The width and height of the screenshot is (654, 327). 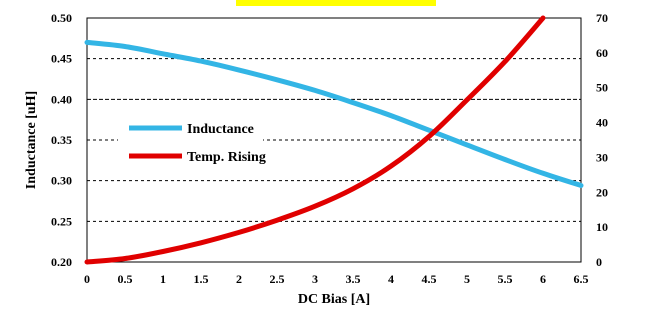 What do you see at coordinates (543, 279) in the screenshot?
I see `x-tick-label: 6` at bounding box center [543, 279].